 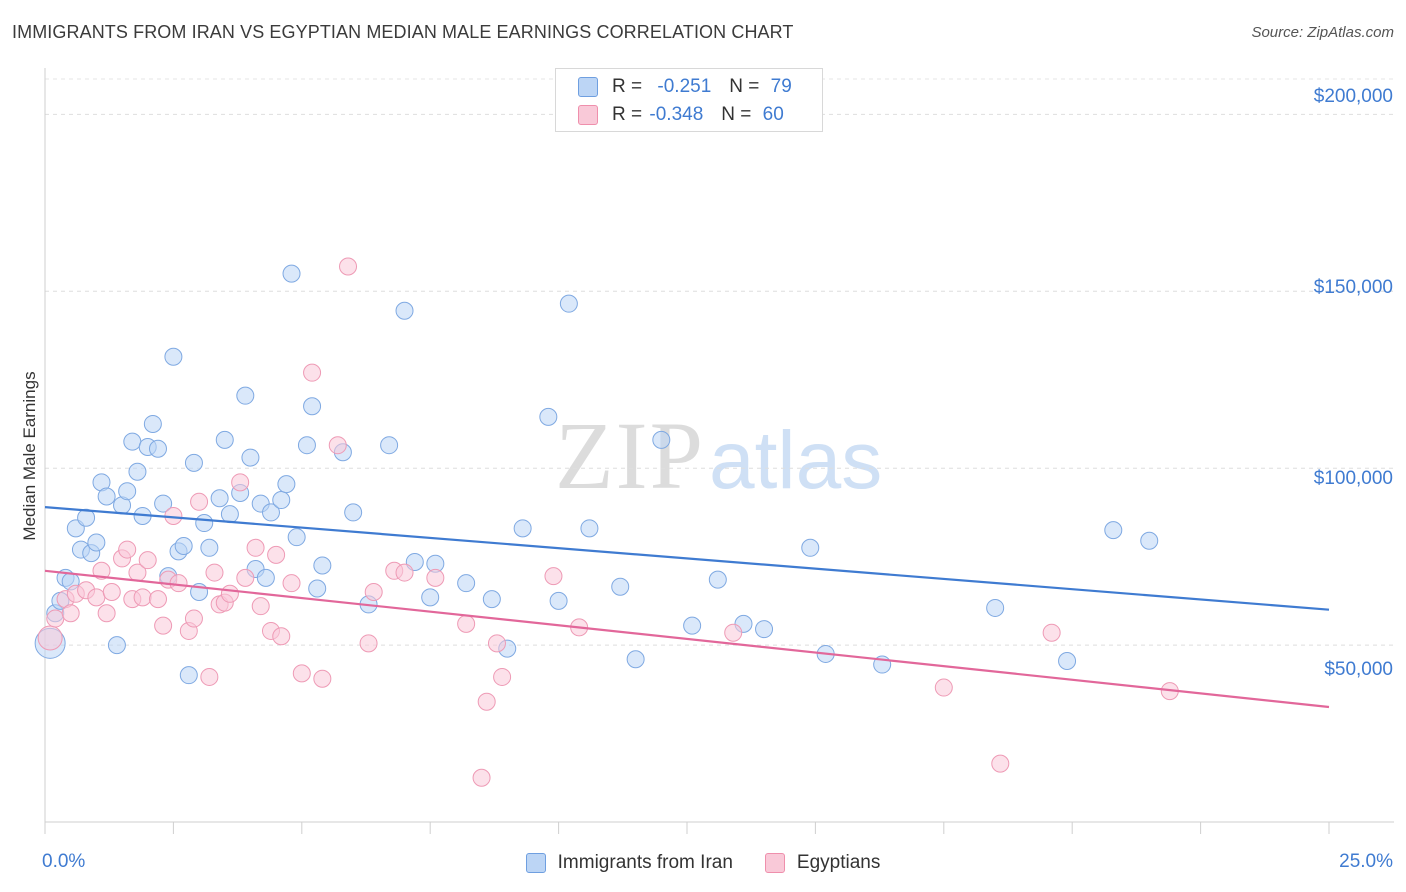 What do you see at coordinates (684, 86) in the screenshot?
I see `r-value: -0.251` at bounding box center [684, 86].